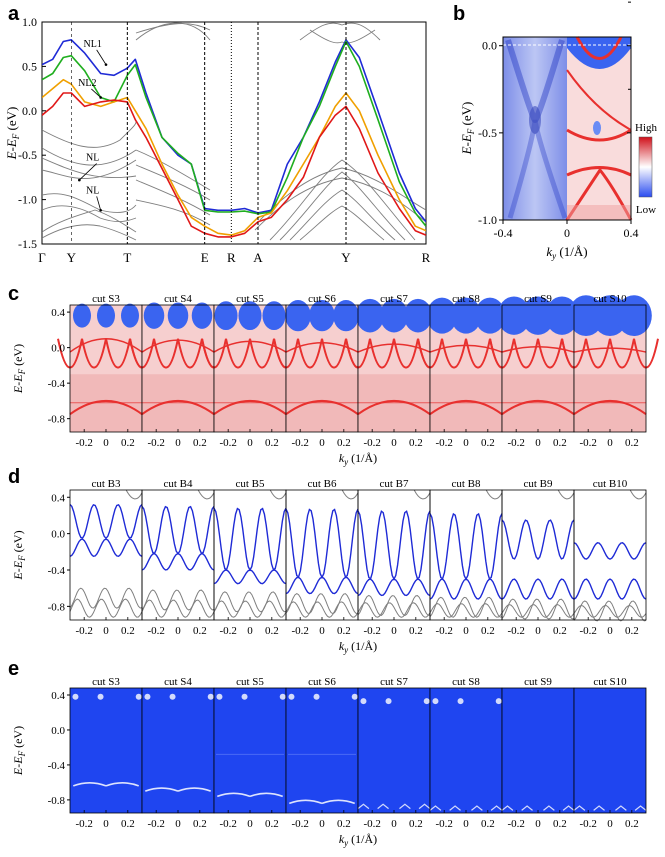 The image size is (665, 857). Describe the element at coordinates (489, 46) in the screenshot. I see `b-y-tick-label-0: 0.0` at that location.